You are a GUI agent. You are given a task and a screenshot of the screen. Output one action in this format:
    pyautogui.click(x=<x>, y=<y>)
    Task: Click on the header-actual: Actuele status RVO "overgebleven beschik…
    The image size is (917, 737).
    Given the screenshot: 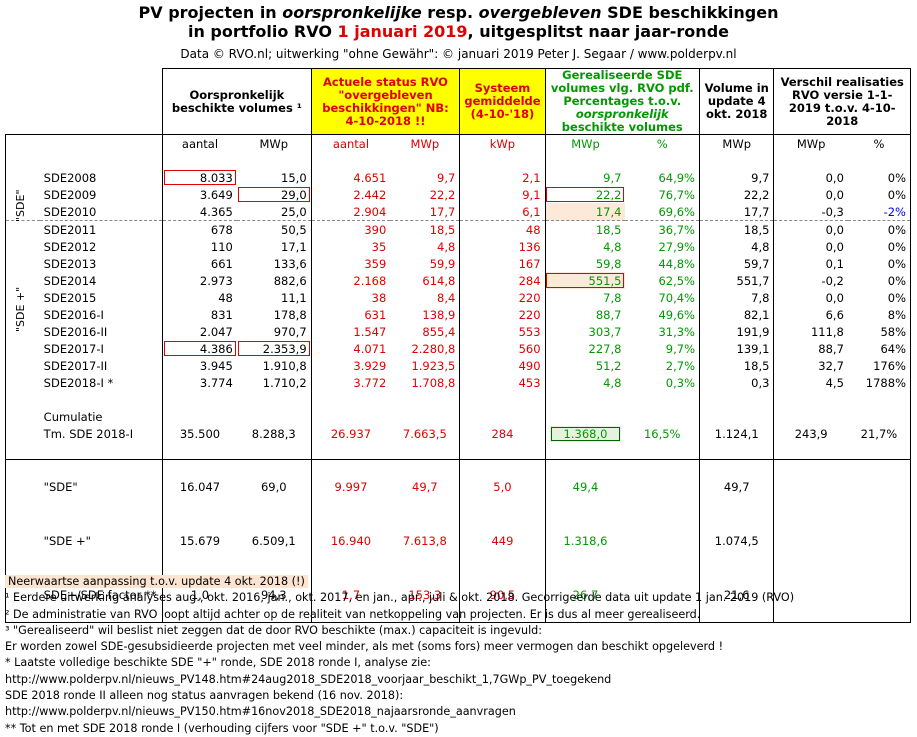 What is the action you would take?
    pyautogui.click(x=386, y=101)
    